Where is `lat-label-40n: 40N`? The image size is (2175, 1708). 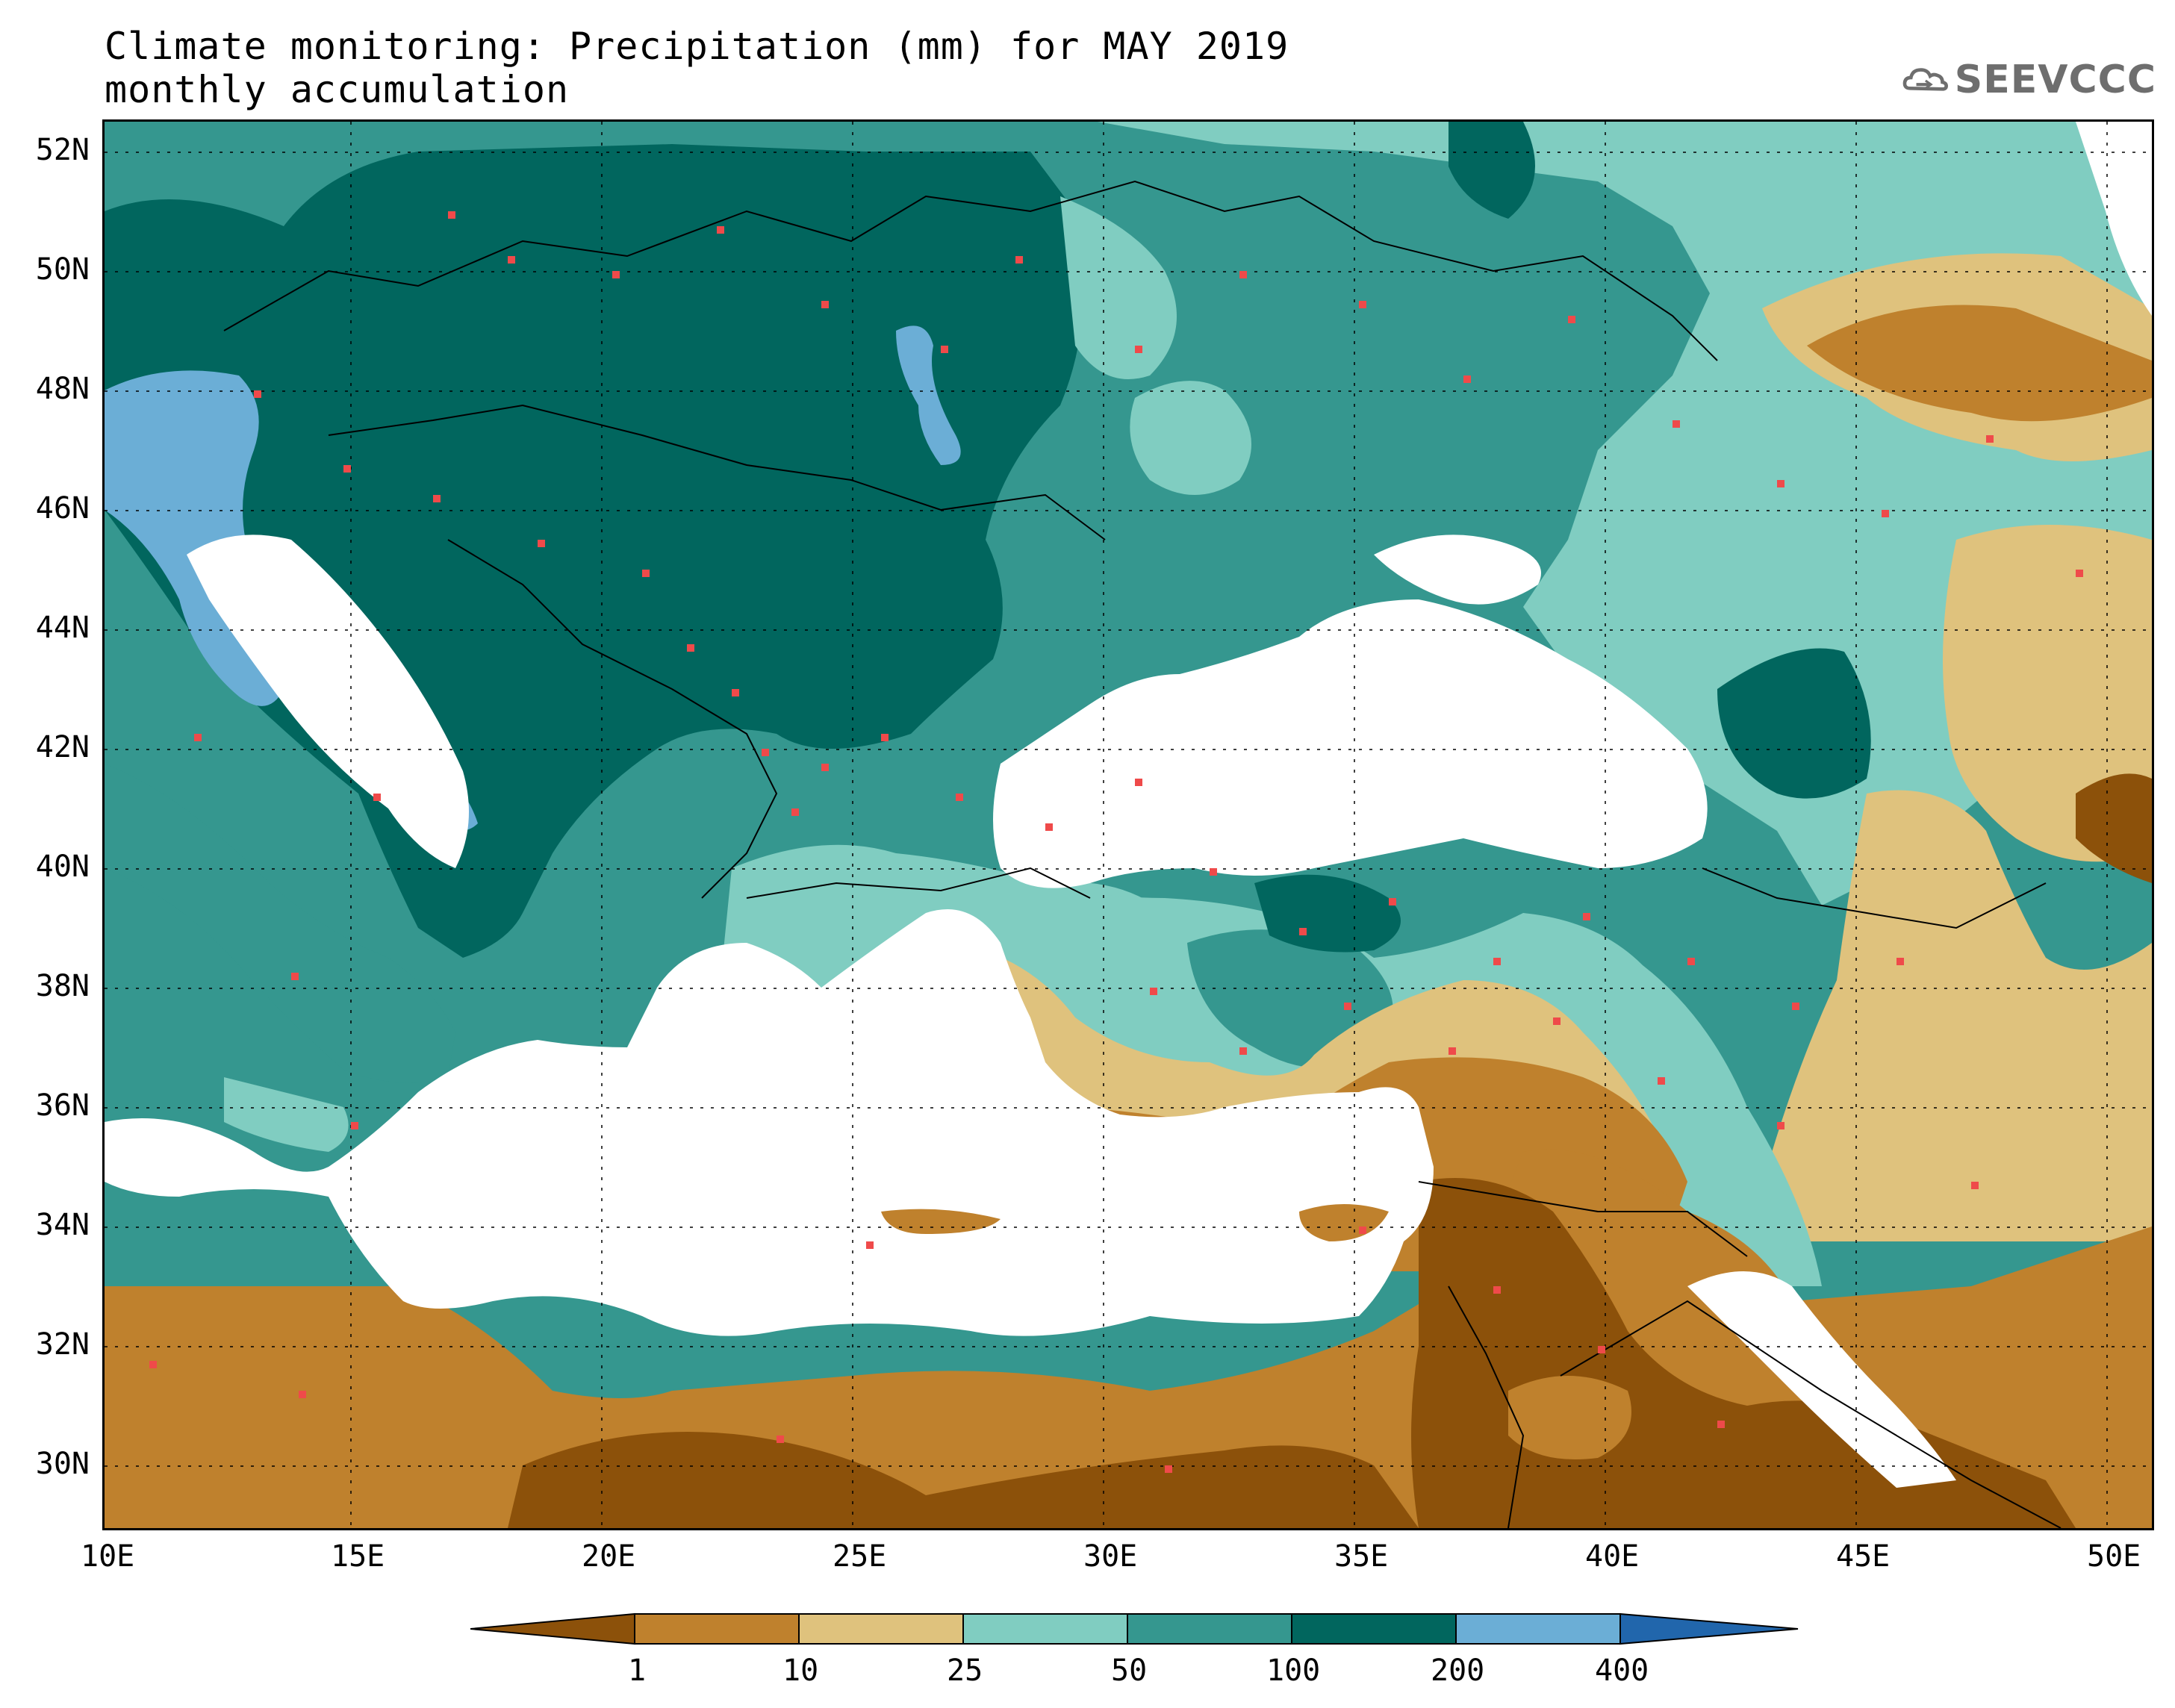
lat-label-40n: 40N is located at coordinates (62, 867).